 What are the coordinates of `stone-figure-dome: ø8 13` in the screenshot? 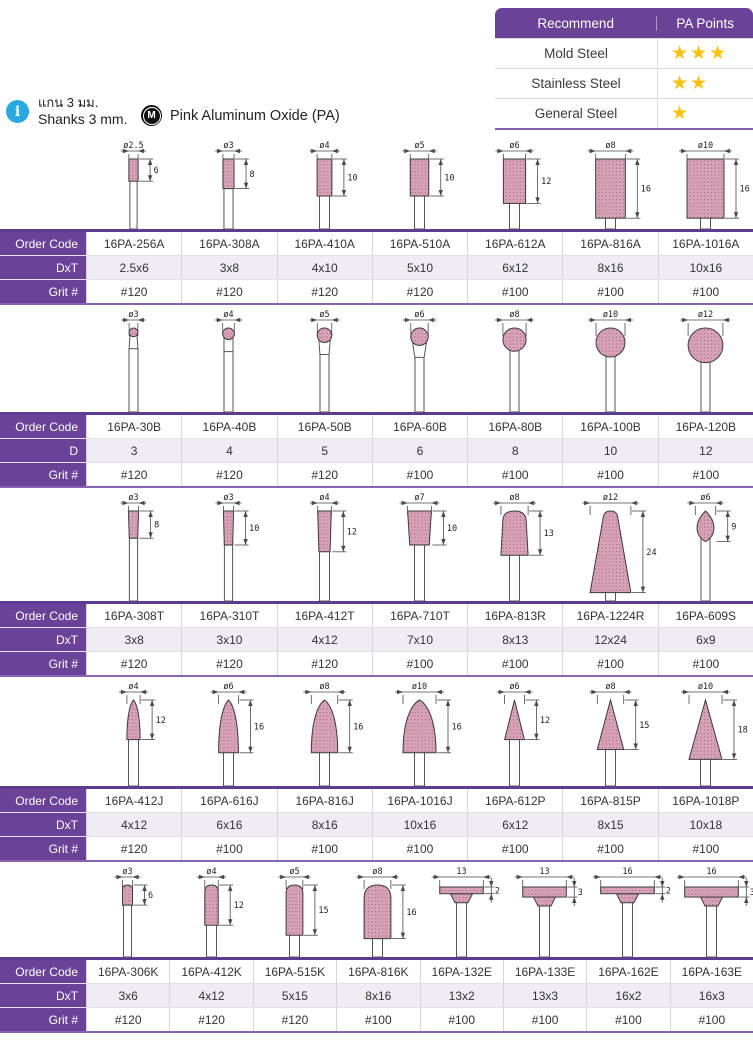 It's located at (523, 547).